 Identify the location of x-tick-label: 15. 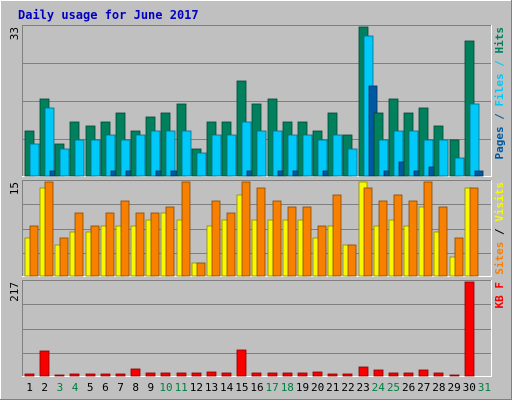
(241, 387).